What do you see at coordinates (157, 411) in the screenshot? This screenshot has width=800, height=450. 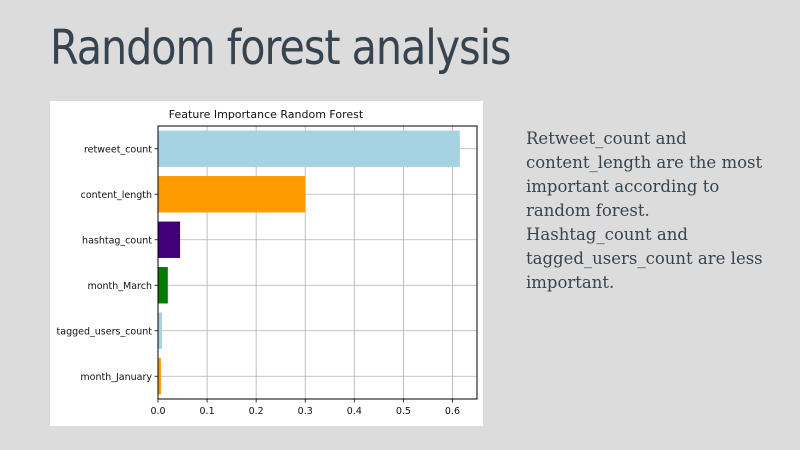 I see `x-tick-label: 0.0` at bounding box center [157, 411].